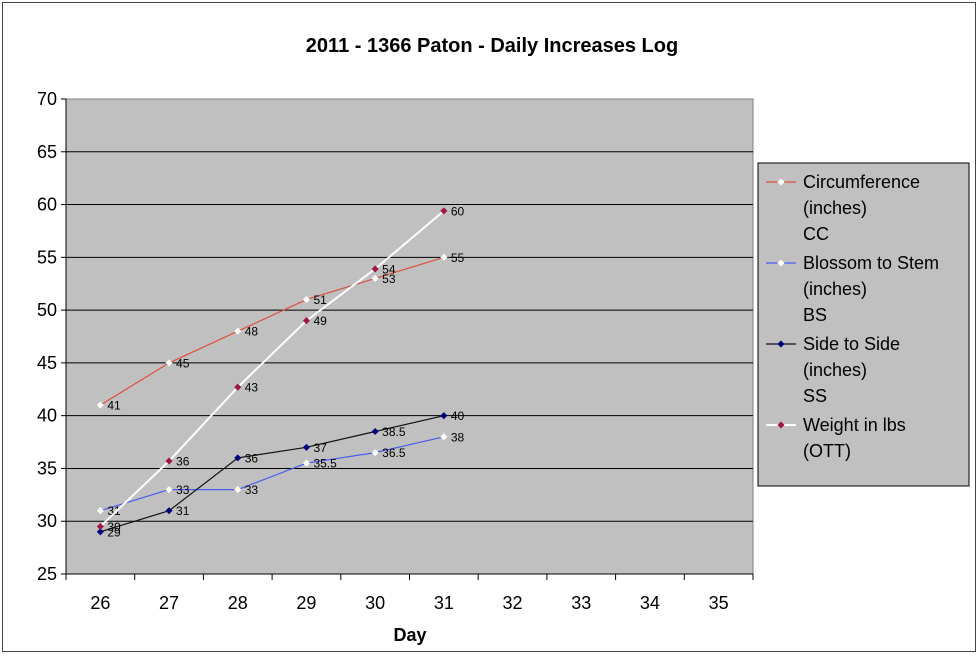 The image size is (980, 656). What do you see at coordinates (114, 532) in the screenshot?
I see `data-label: 29` at bounding box center [114, 532].